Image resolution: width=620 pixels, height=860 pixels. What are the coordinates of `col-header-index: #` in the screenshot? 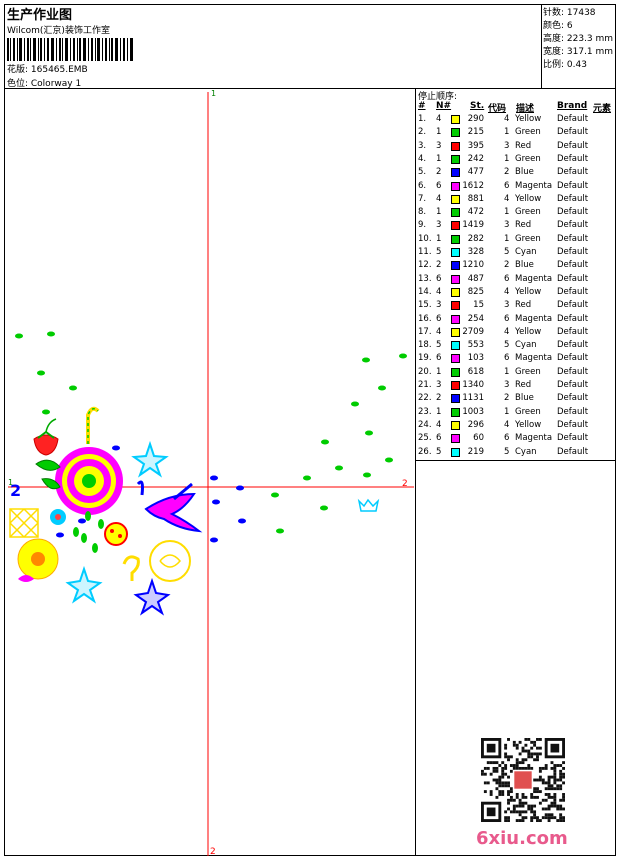 It's located at (422, 106).